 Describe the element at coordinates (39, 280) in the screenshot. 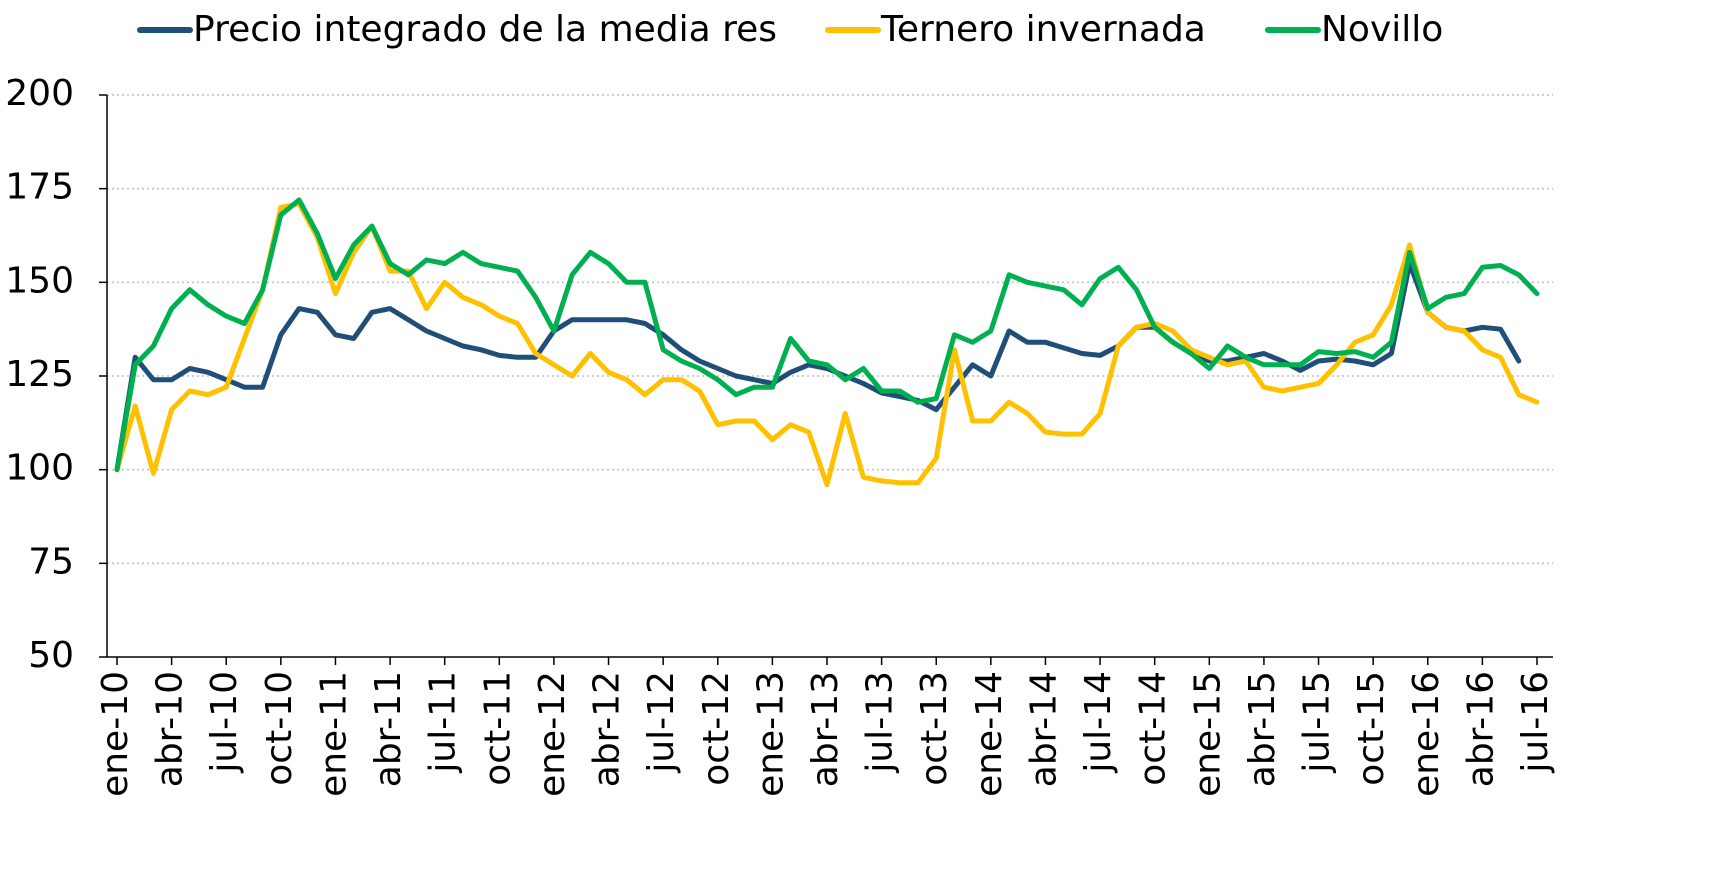

I see `y-tick-label: 150` at that location.